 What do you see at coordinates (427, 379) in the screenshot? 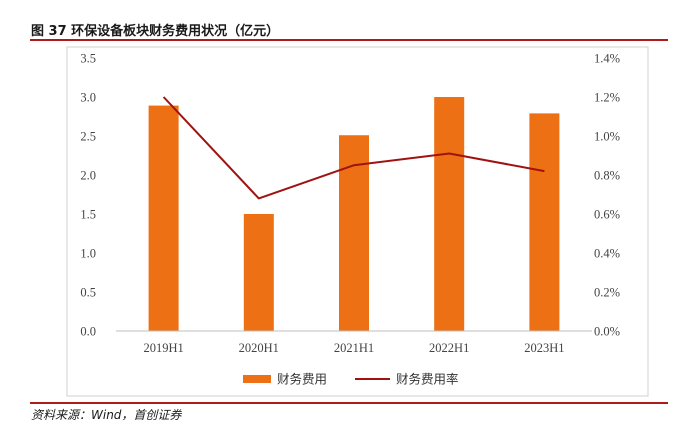
I see `legend-label-line: 财务费用率` at bounding box center [427, 379].